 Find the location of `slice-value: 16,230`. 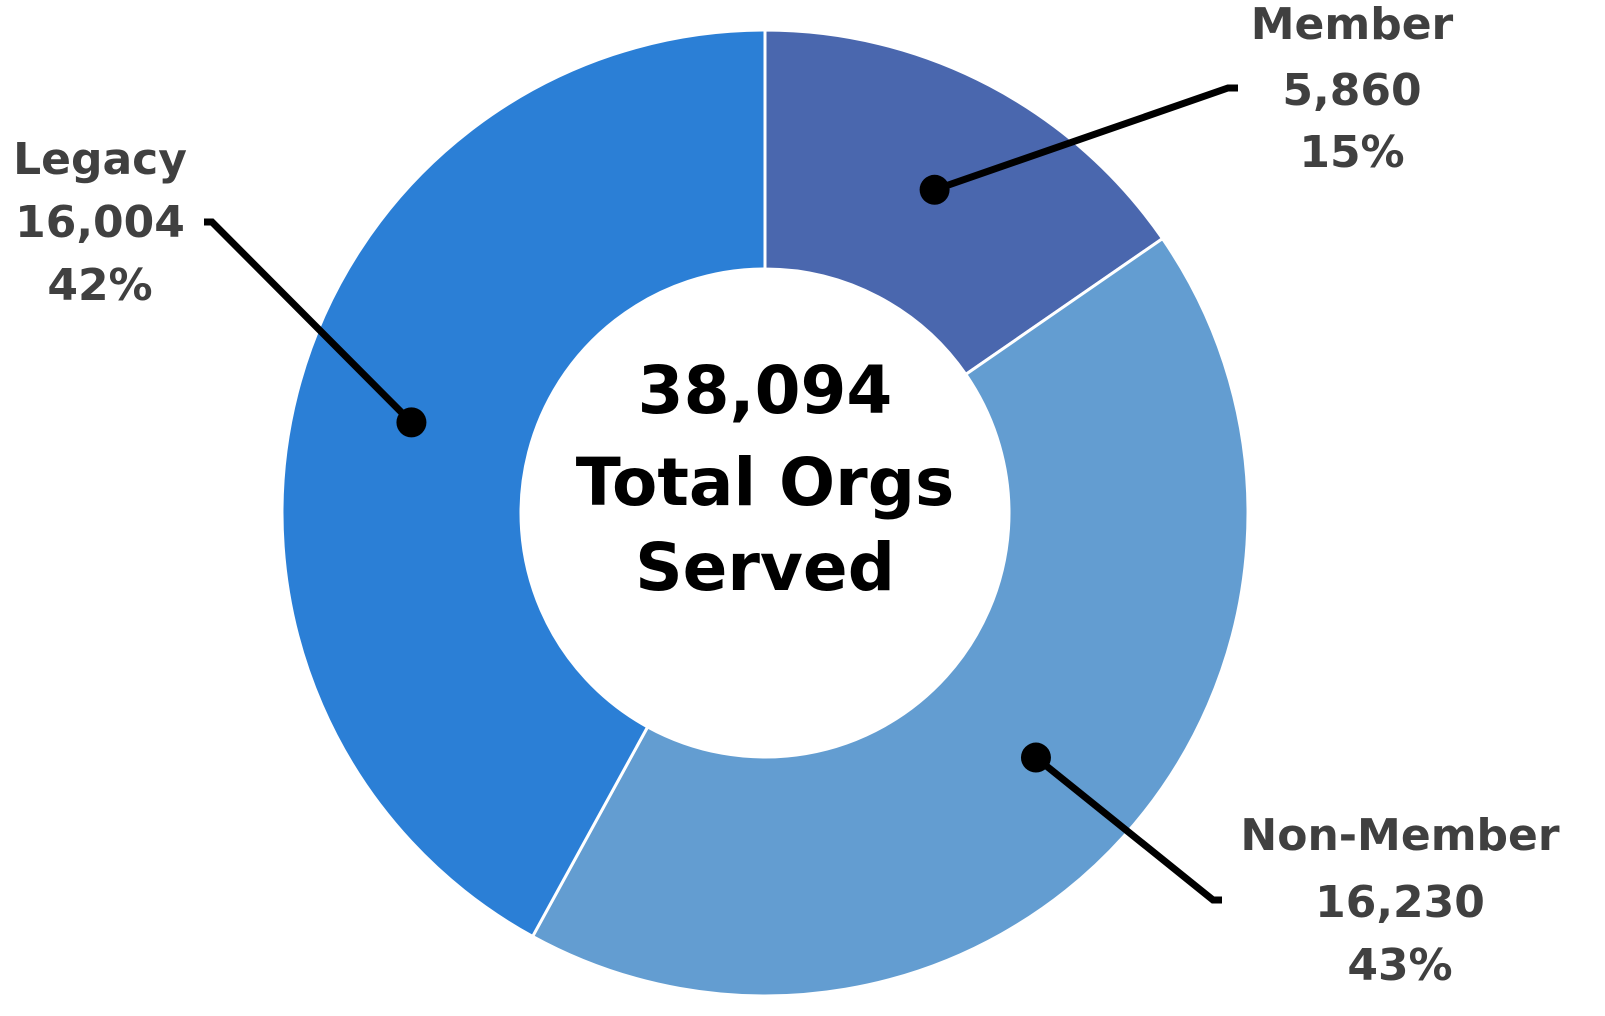

slice-value: 16,230 is located at coordinates (1400, 902).